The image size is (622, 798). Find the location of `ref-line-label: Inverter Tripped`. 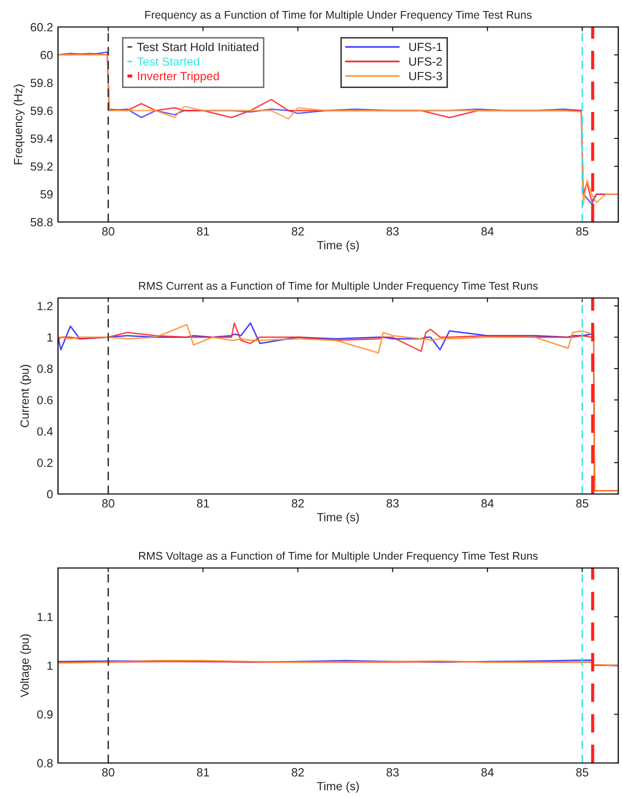

ref-line-label: Inverter Tripped is located at coordinates (178, 77).